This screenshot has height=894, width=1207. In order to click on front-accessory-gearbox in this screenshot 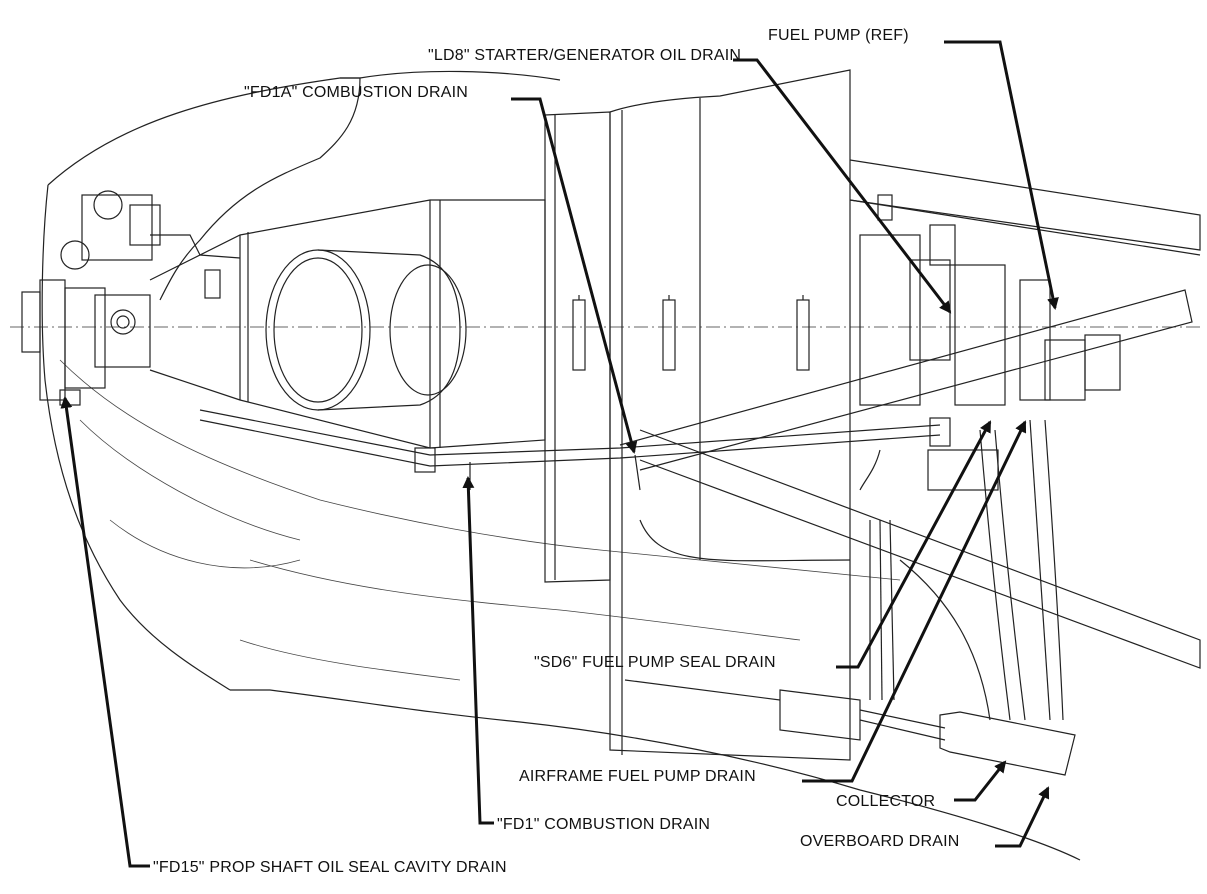, I will do `click(131, 298)`.